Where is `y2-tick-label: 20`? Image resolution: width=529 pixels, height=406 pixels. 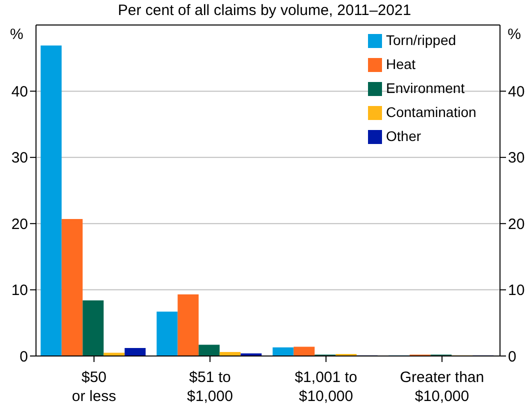 y2-tick-label: 20 is located at coordinates (516, 224).